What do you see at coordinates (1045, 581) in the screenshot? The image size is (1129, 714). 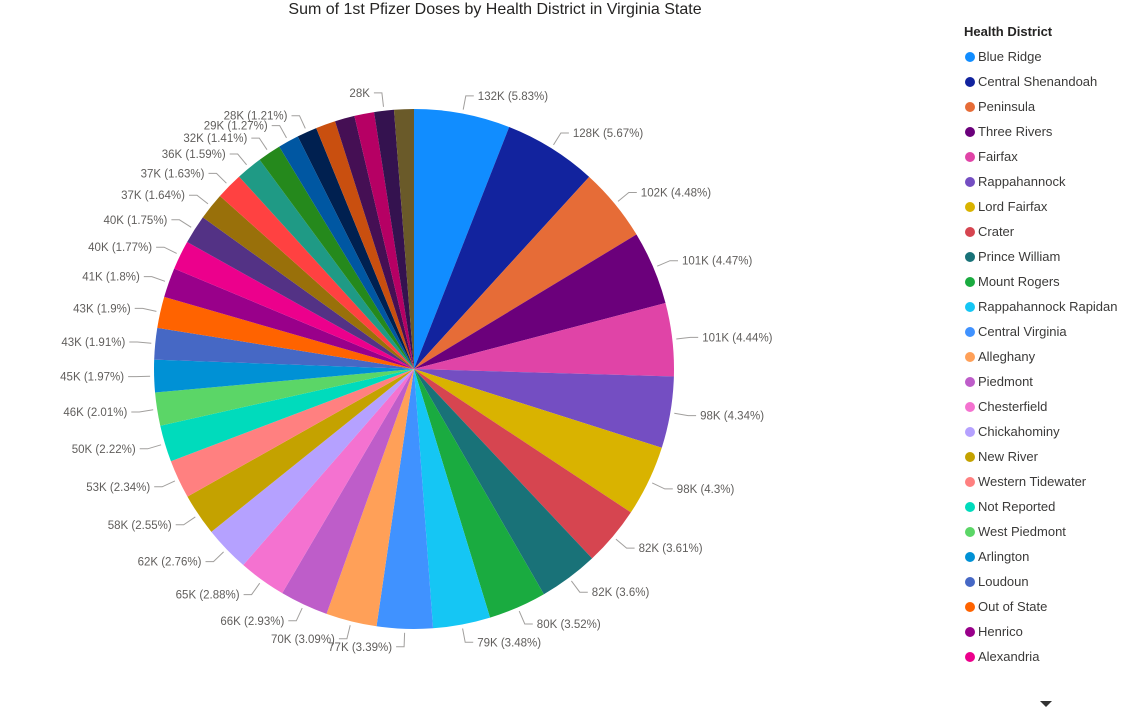 I see `legend-item: Loudoun` at bounding box center [1045, 581].